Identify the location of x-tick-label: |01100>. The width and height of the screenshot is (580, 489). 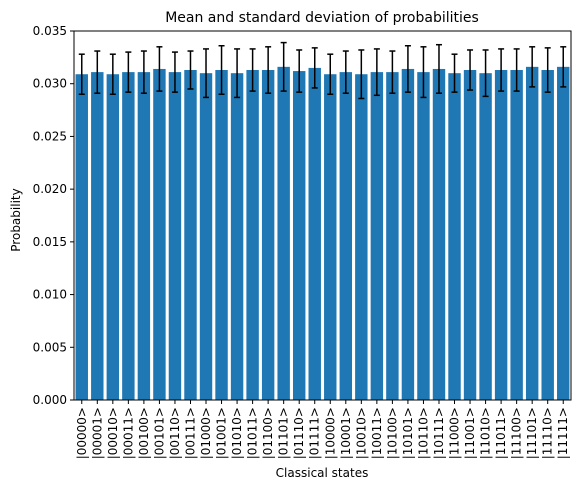
(268, 433).